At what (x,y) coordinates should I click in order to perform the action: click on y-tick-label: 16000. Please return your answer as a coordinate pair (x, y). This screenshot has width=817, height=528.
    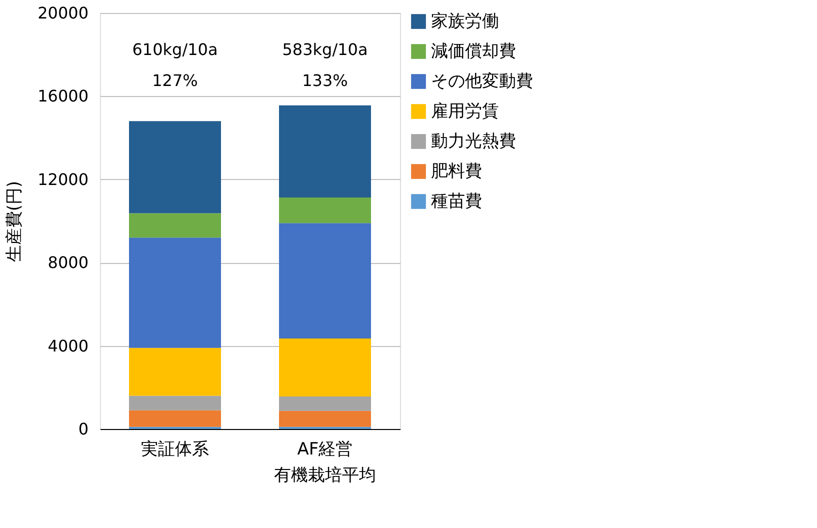
    Looking at the image, I should click on (63, 96).